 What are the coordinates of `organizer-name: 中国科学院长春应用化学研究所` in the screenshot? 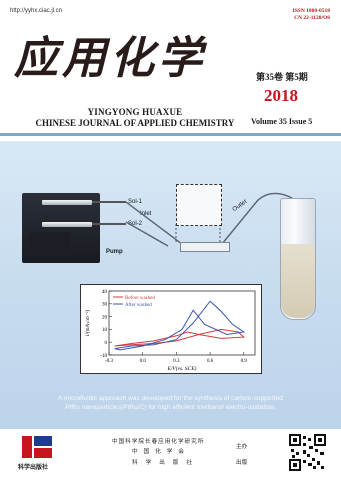 It's located at (158, 442).